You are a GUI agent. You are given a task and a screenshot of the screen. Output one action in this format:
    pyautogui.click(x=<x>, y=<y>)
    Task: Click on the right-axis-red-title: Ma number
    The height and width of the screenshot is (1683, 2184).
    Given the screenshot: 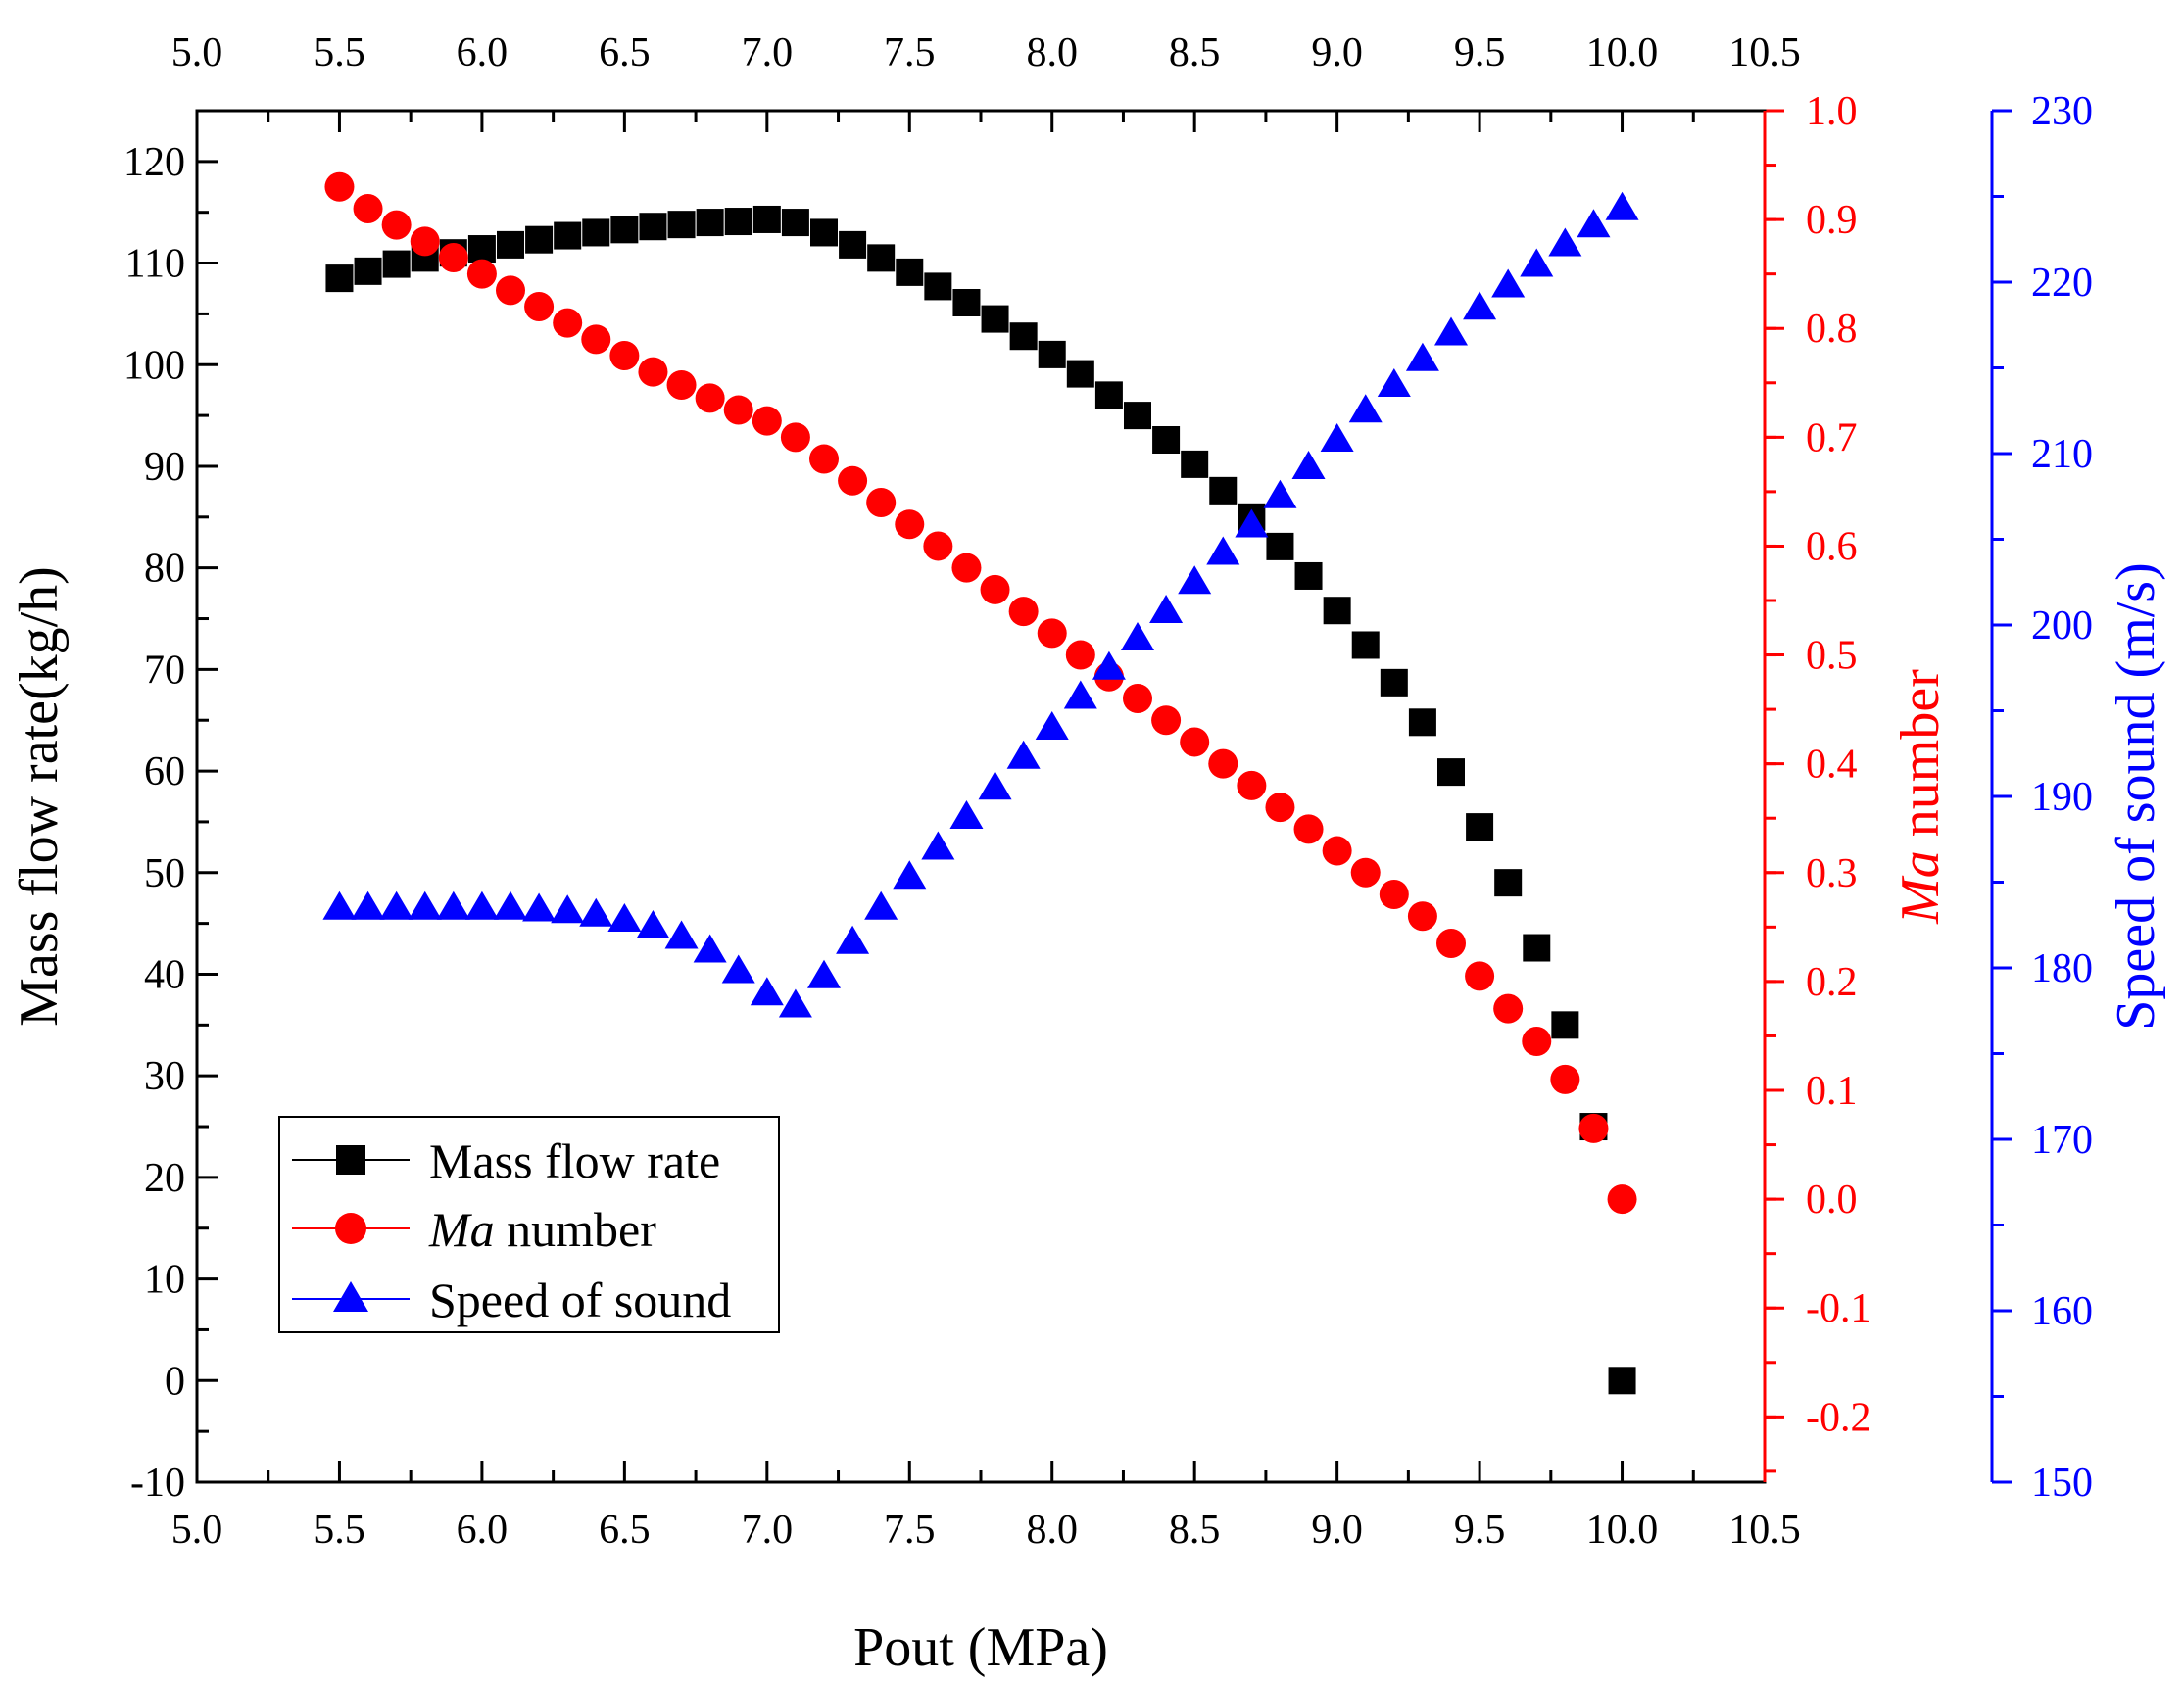 What is the action you would take?
    pyautogui.click(x=1920, y=797)
    